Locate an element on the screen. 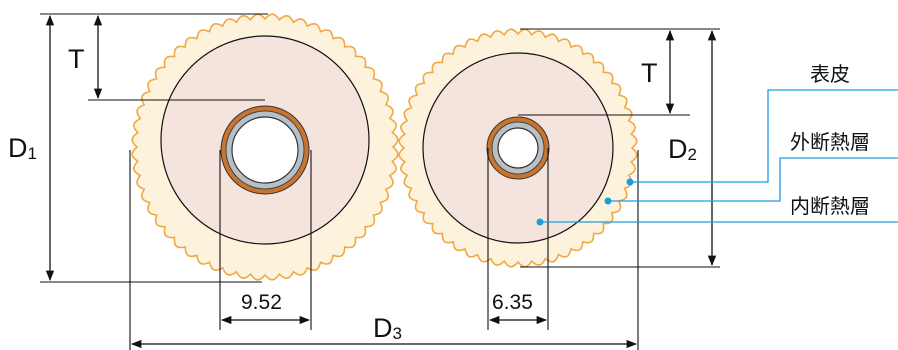 This screenshot has height=350, width=898. label-outer-insulation: 外断熱層 is located at coordinates (830, 142).